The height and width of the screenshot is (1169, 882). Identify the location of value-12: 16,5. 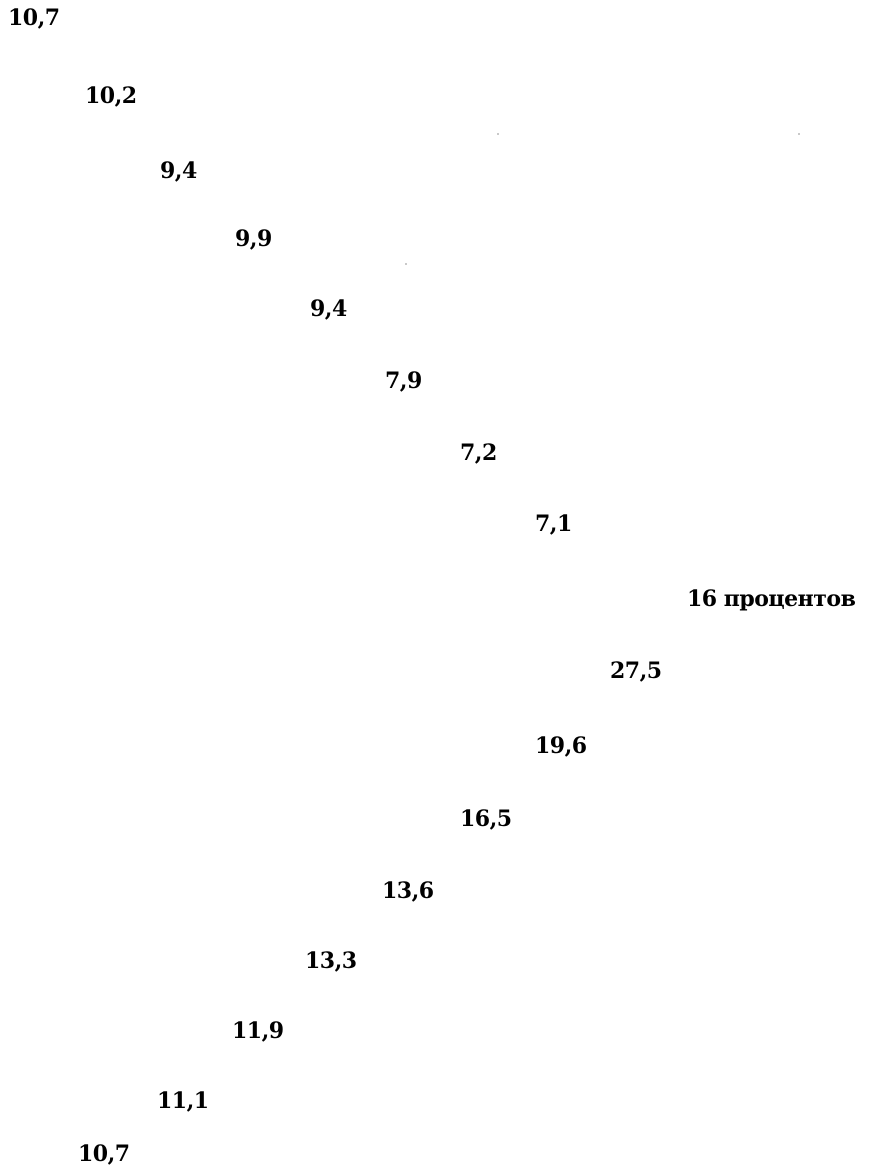
(486, 819).